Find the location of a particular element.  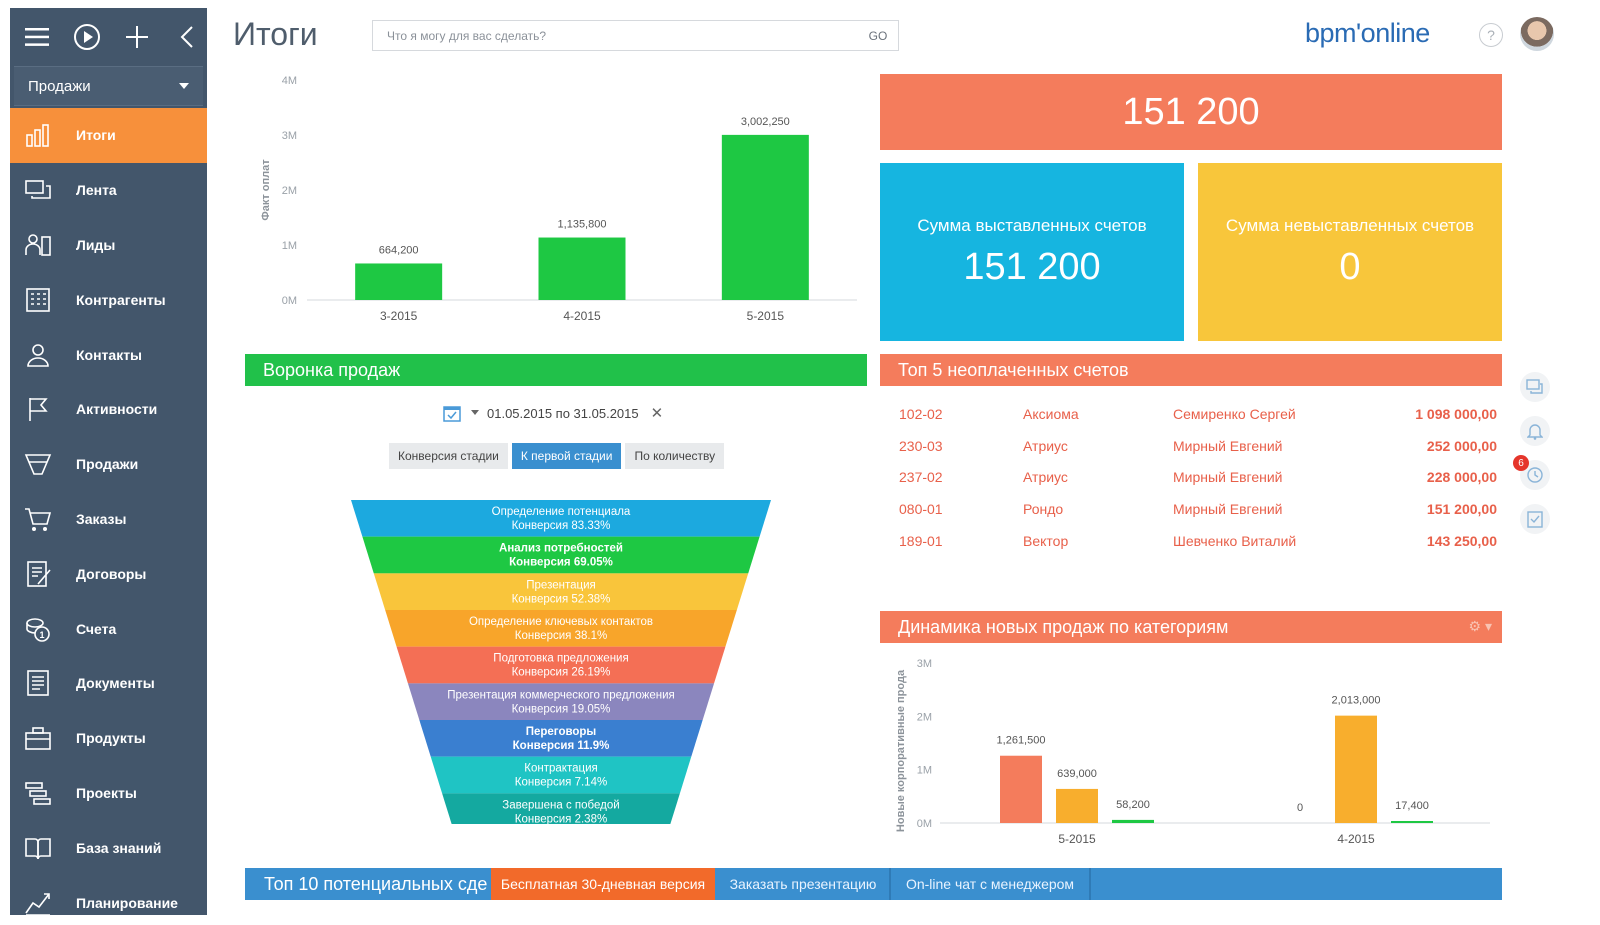

task-icon is located at coordinates (1535, 519).